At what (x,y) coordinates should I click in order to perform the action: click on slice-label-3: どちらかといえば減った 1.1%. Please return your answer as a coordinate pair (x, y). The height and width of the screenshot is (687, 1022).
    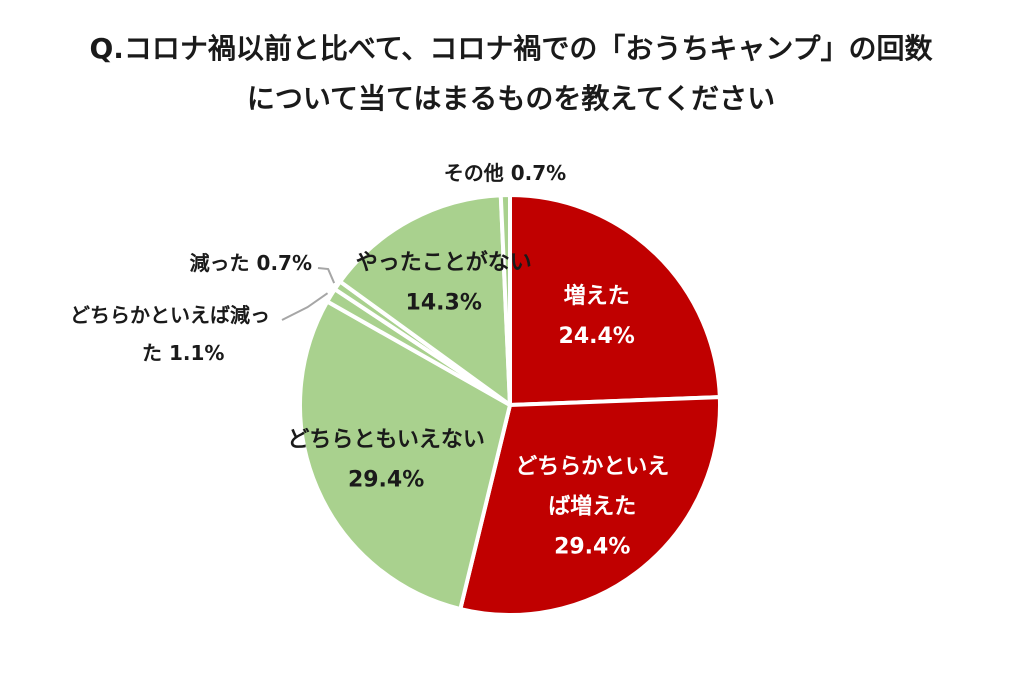
    Looking at the image, I should click on (170, 334).